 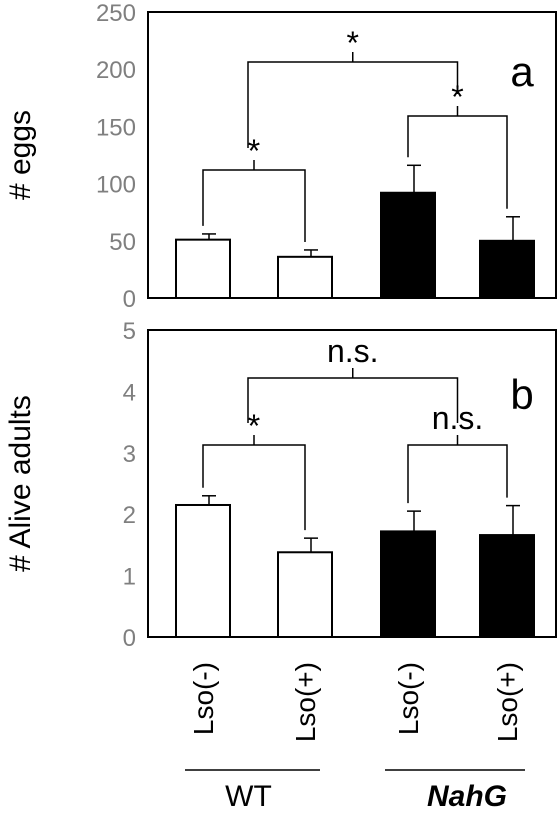 I want to click on y-tick-label: 2, so click(x=129, y=515).